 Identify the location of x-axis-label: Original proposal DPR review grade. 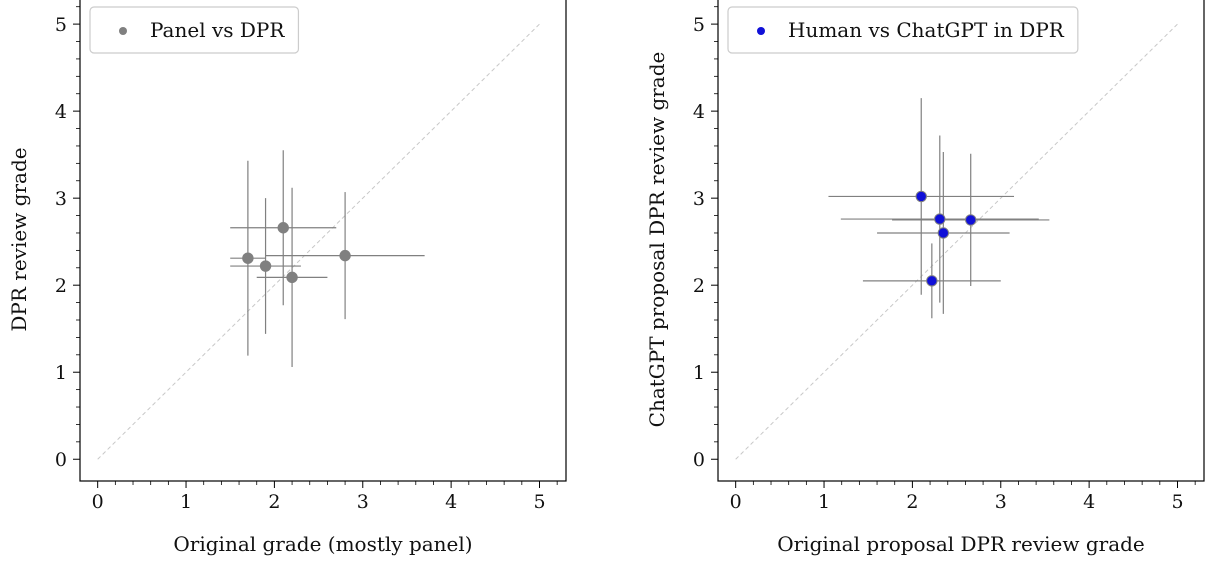
(961, 544).